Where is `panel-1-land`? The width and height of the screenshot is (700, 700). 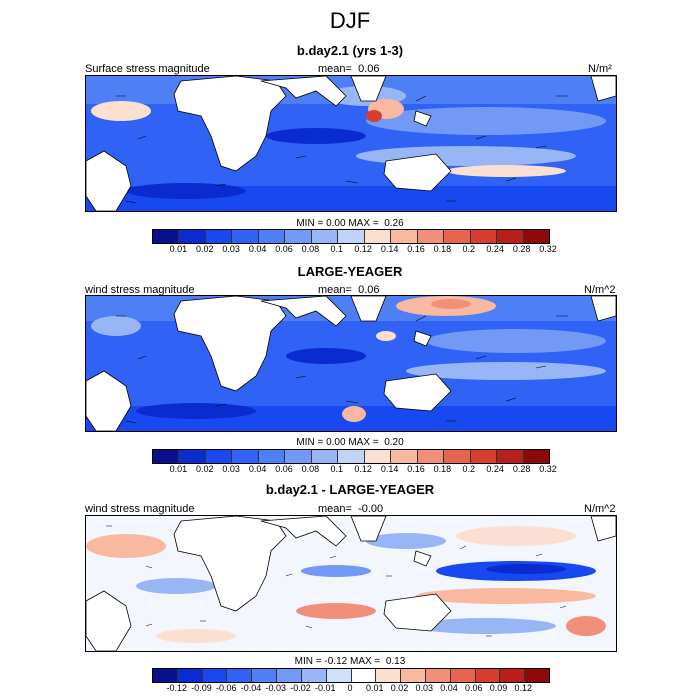 panel-1-land is located at coordinates (351, 143).